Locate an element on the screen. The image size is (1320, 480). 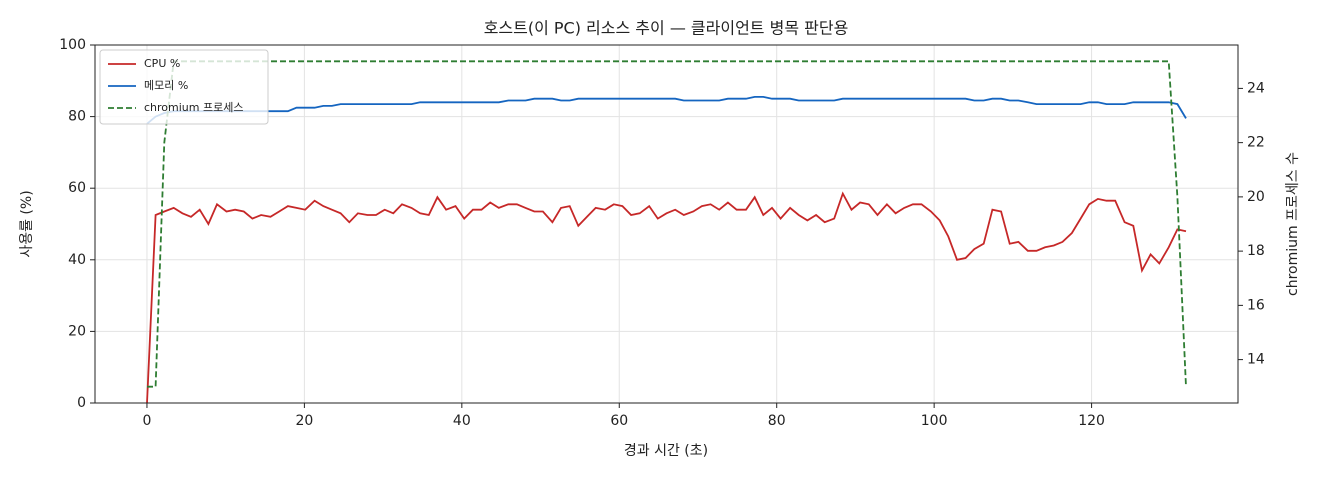
y-tick-label: 40 is located at coordinates (77, 260).